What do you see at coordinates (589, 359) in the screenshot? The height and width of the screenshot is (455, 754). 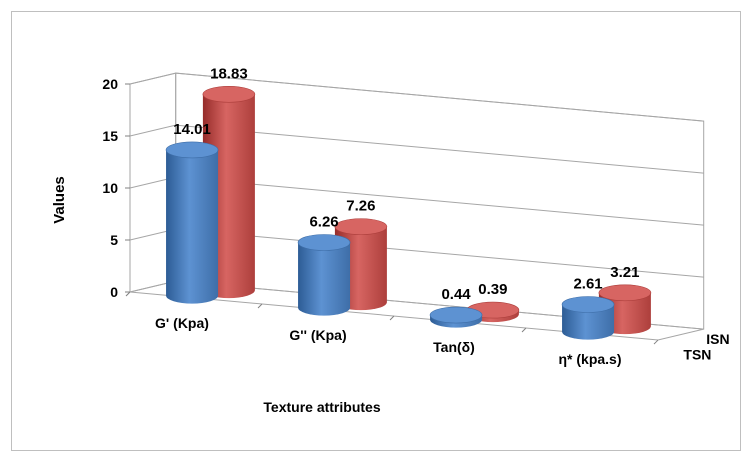 I see `x-tick-label: η* (kpa.s)` at bounding box center [589, 359].